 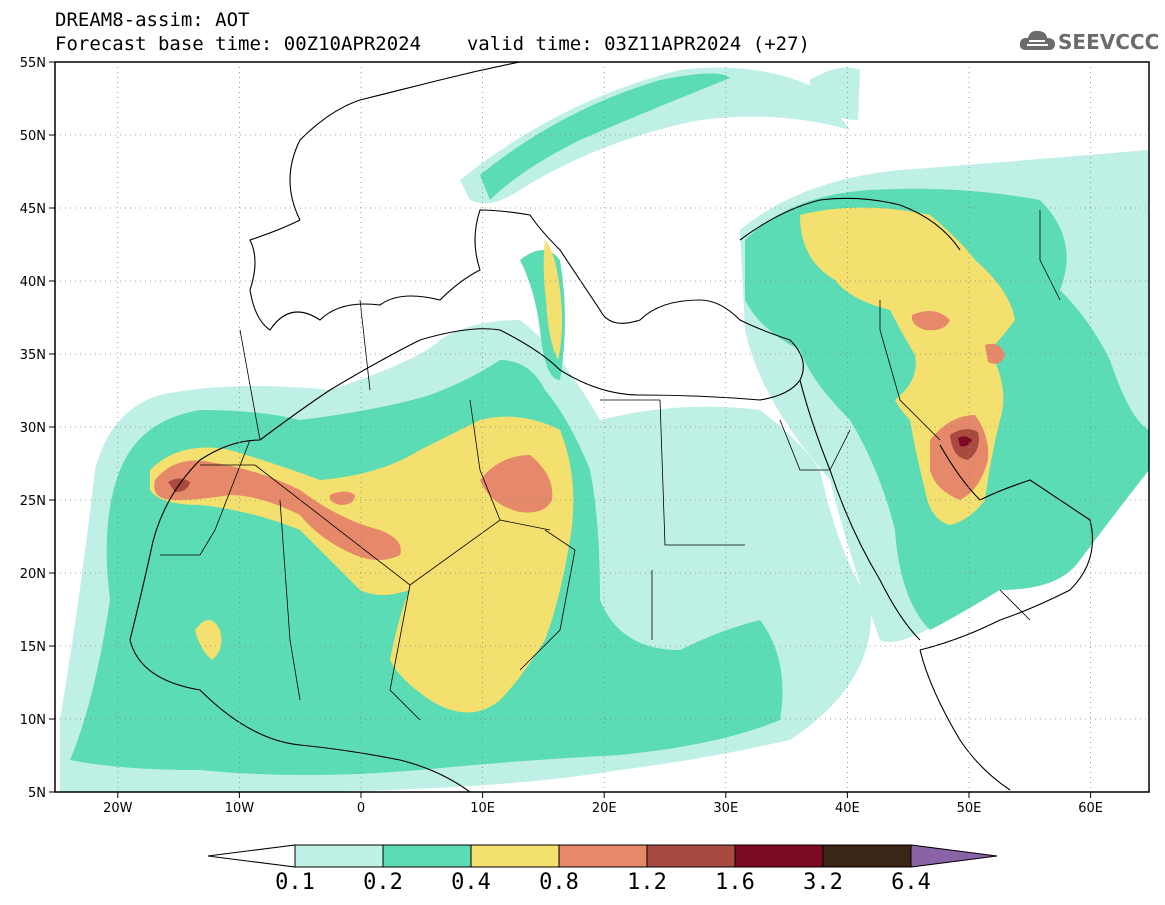 What do you see at coordinates (482, 808) in the screenshot?
I see `lon-label: 10E` at bounding box center [482, 808].